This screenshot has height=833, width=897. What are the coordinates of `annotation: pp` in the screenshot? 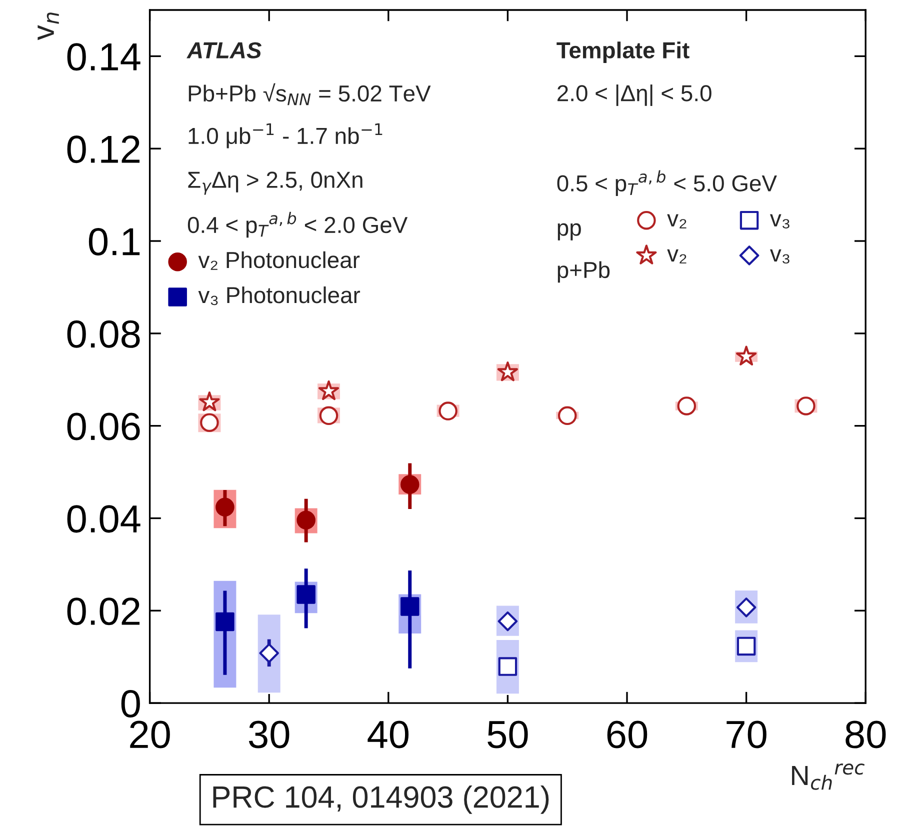 It's located at (569, 231).